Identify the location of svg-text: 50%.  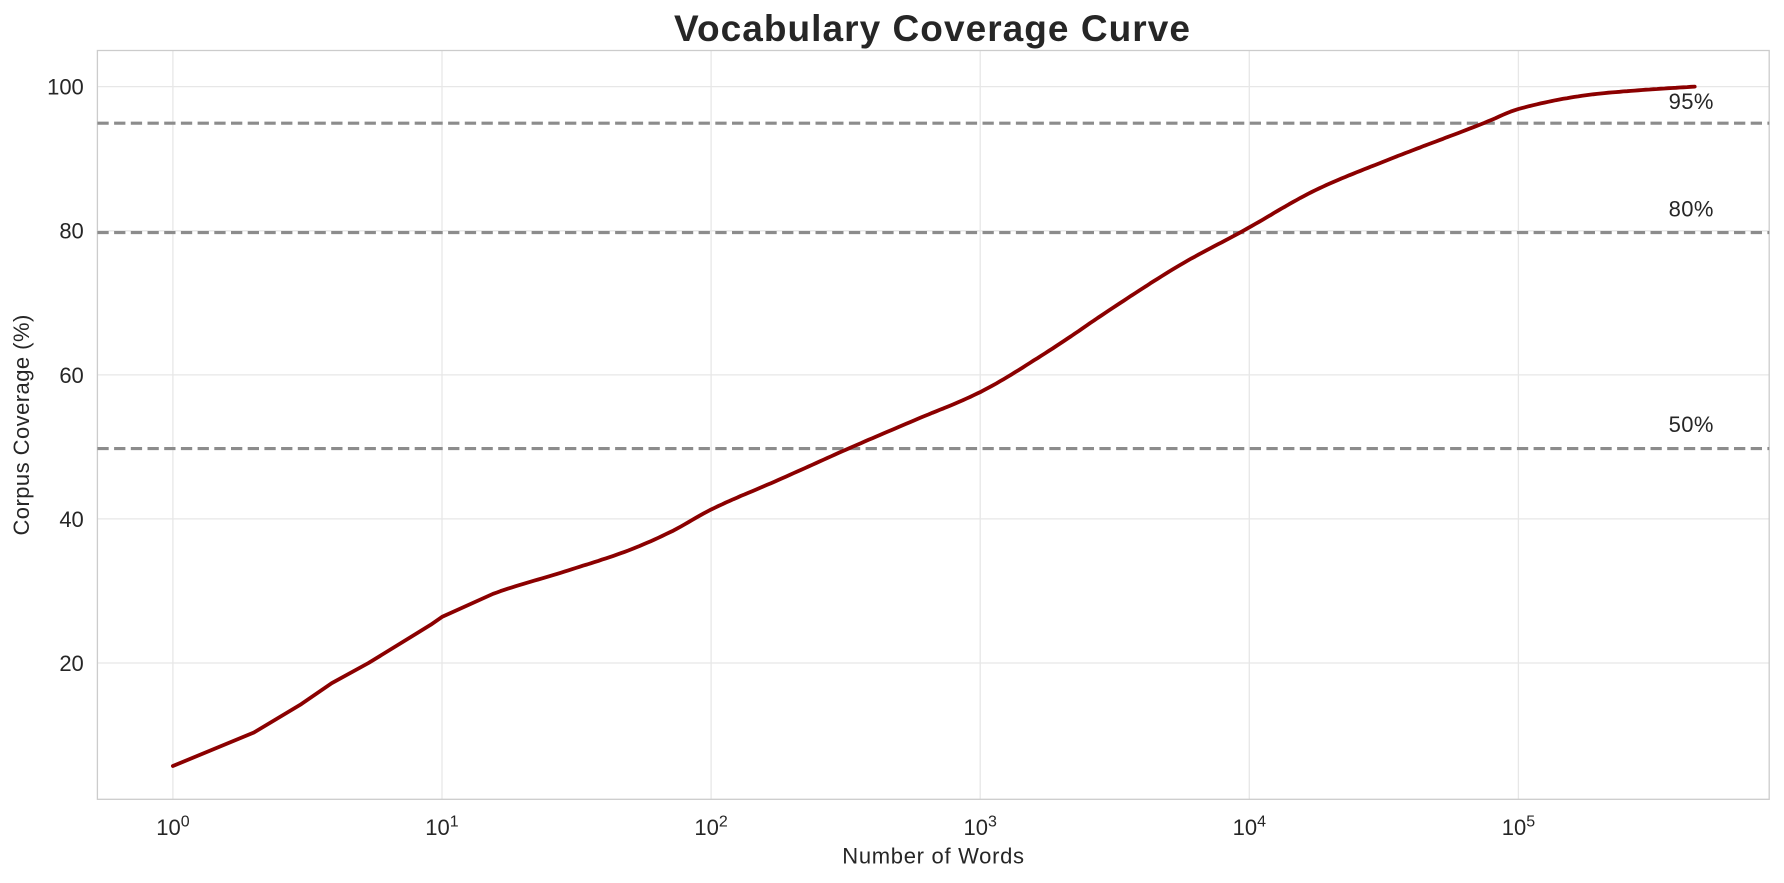
(1691, 424).